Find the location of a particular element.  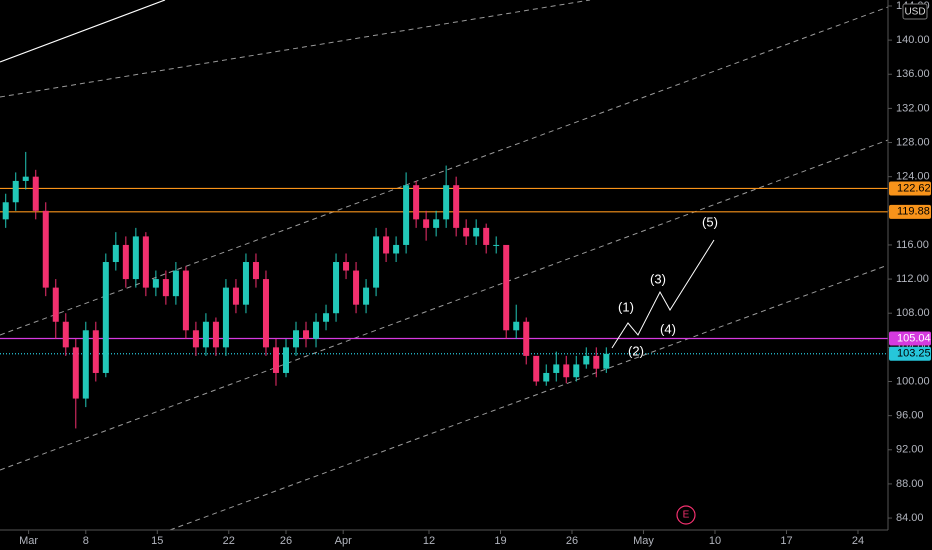

x-tick-label: 10 is located at coordinates (715, 541).